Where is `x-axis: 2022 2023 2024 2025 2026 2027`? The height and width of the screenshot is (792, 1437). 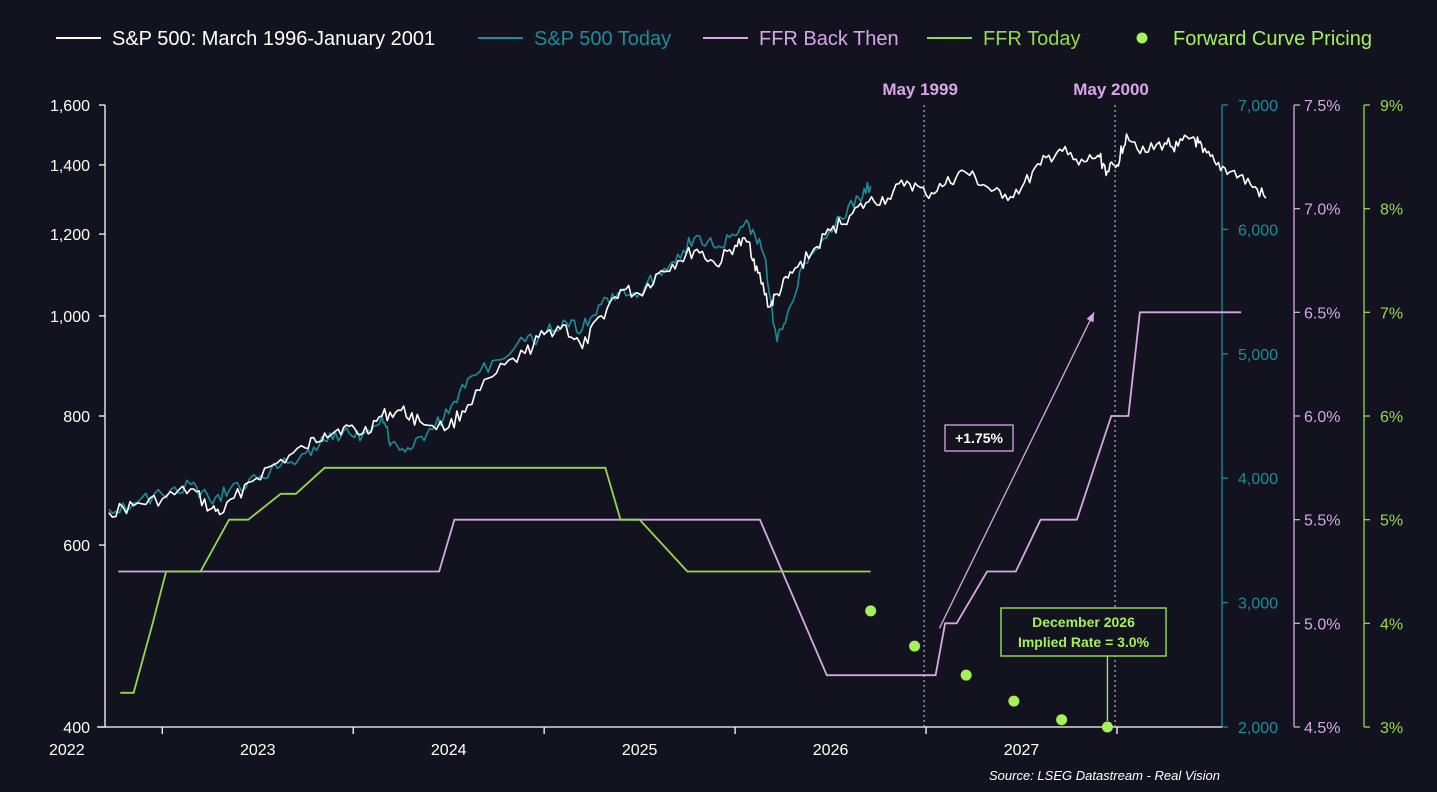
x-axis: 2022 2023 2024 2025 2026 2027 is located at coordinates (635, 742).